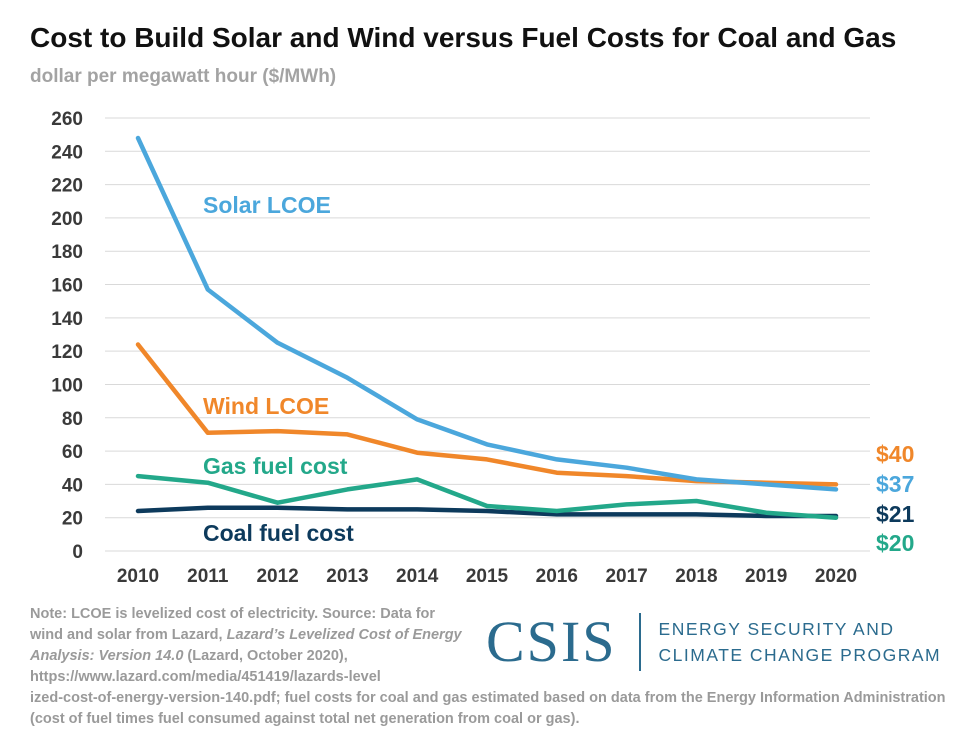 The width and height of the screenshot is (977, 756). What do you see at coordinates (639, 642) in the screenshot?
I see `logo-divider` at bounding box center [639, 642].